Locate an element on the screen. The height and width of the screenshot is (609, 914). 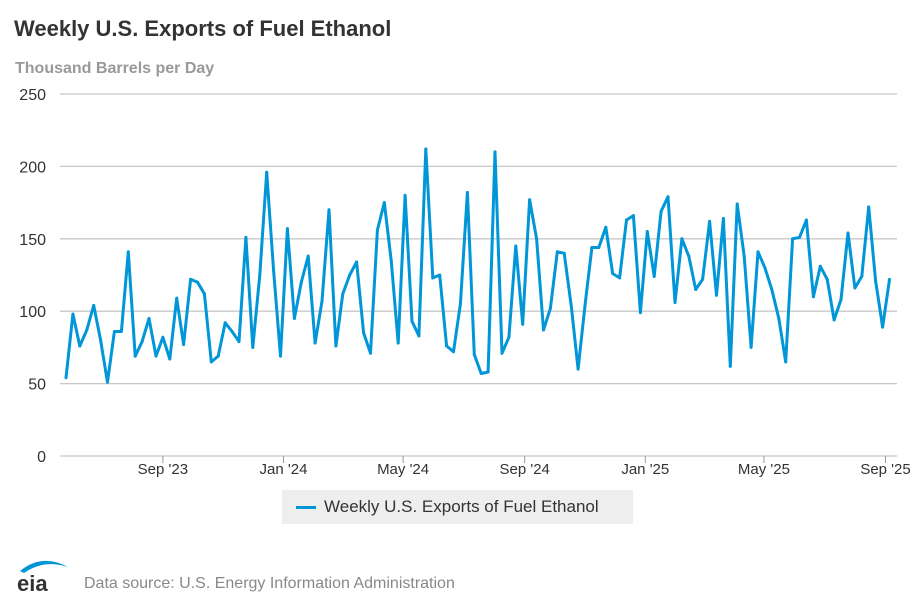
y-tick-label: 200 is located at coordinates (32, 167).